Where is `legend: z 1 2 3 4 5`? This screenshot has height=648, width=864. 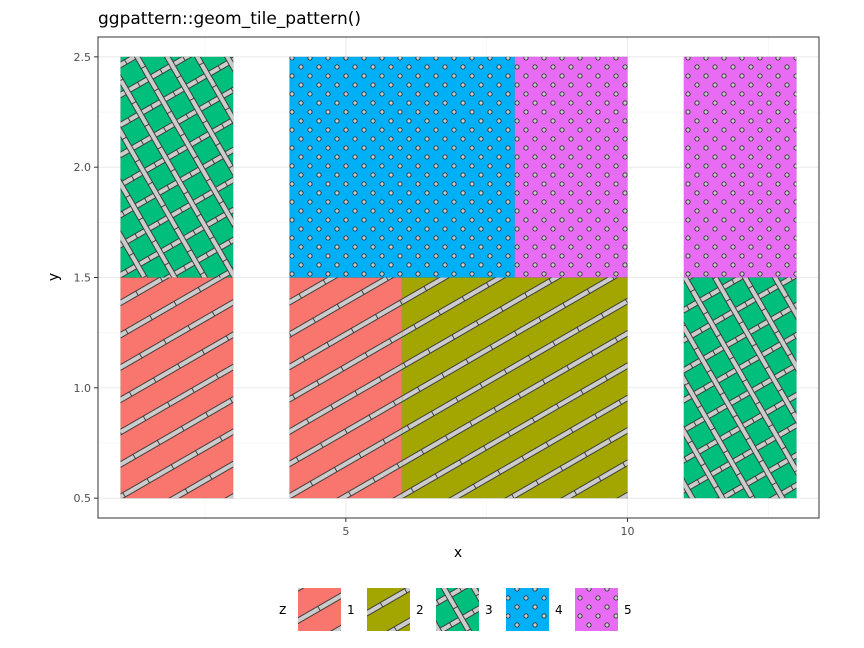
legend: z 1 2 3 4 5 is located at coordinates (455, 609).